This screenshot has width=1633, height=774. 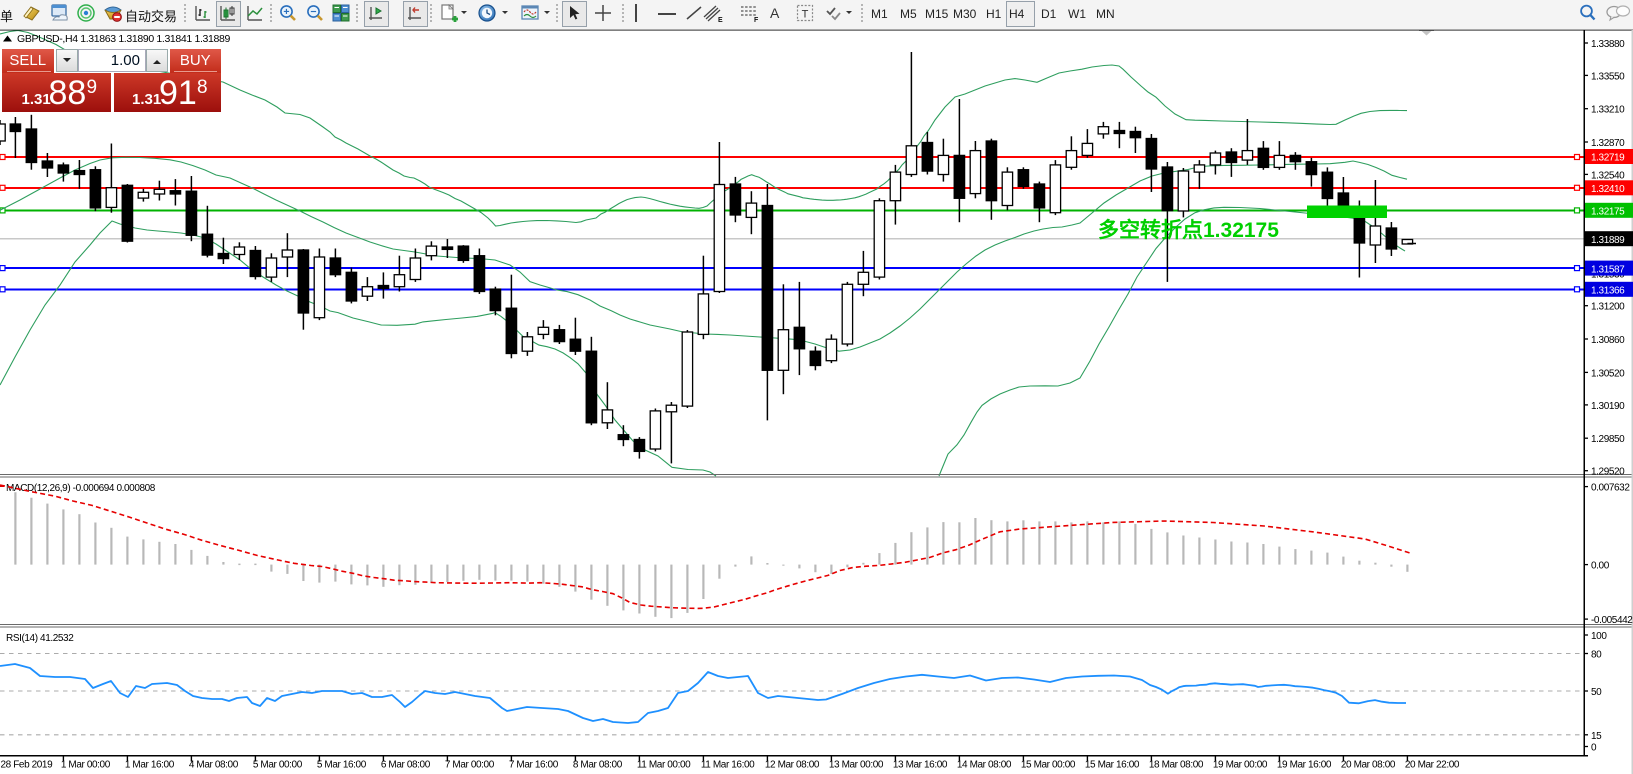 What do you see at coordinates (1176, 765) in the screenshot?
I see `svg-text: 18 Mar 08:00` at bounding box center [1176, 765].